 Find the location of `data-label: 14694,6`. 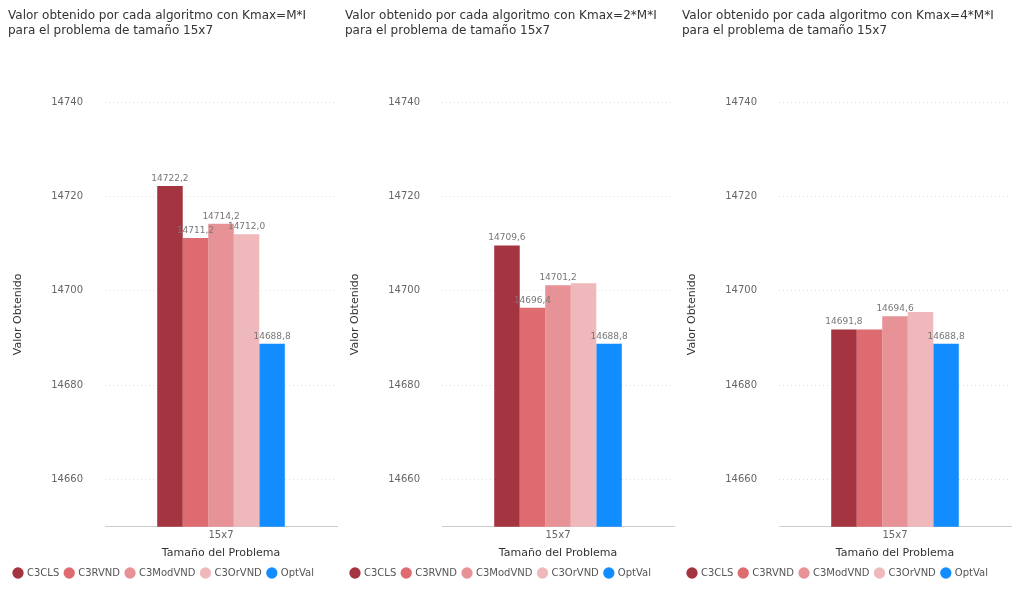

data-label: 14694,6 is located at coordinates (895, 308).